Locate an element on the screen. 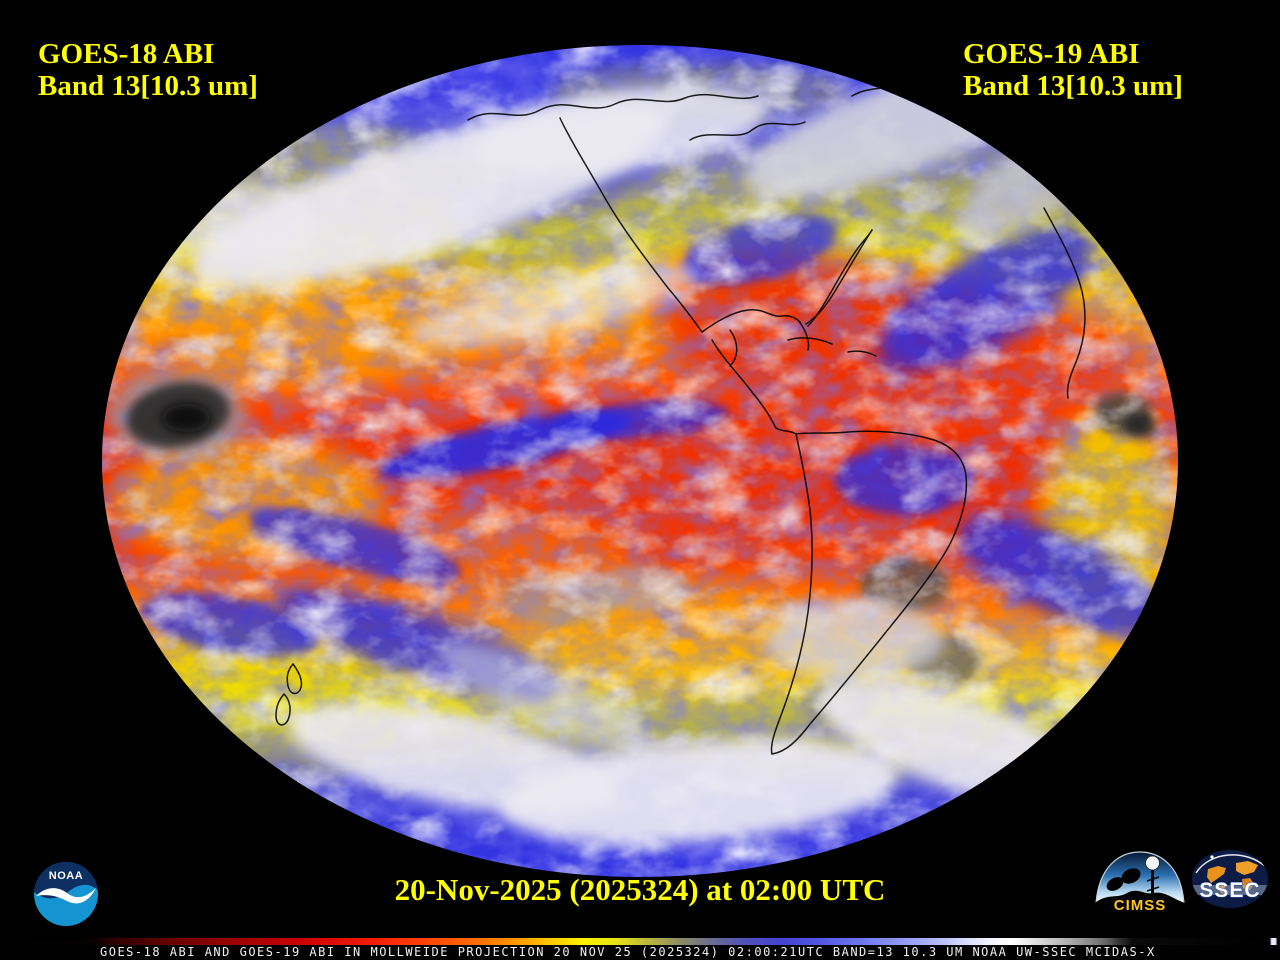  ssec-logo-icon: SSEC is located at coordinates (1230, 882).